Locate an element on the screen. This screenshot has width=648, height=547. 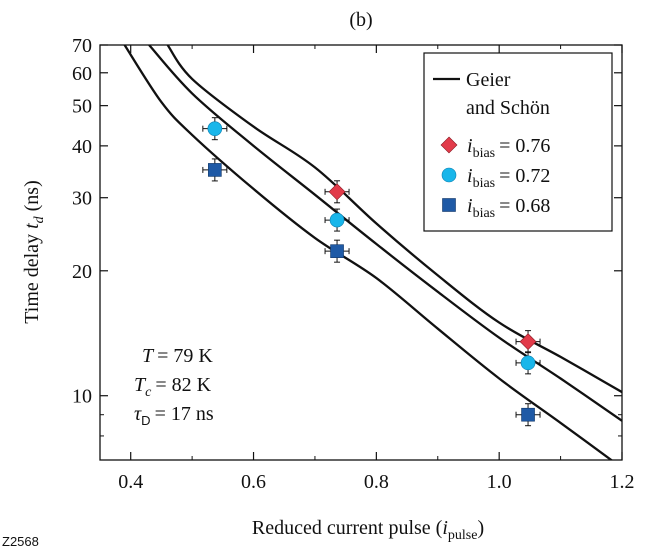
y-tick-label-70: 70 is located at coordinates (82, 46).